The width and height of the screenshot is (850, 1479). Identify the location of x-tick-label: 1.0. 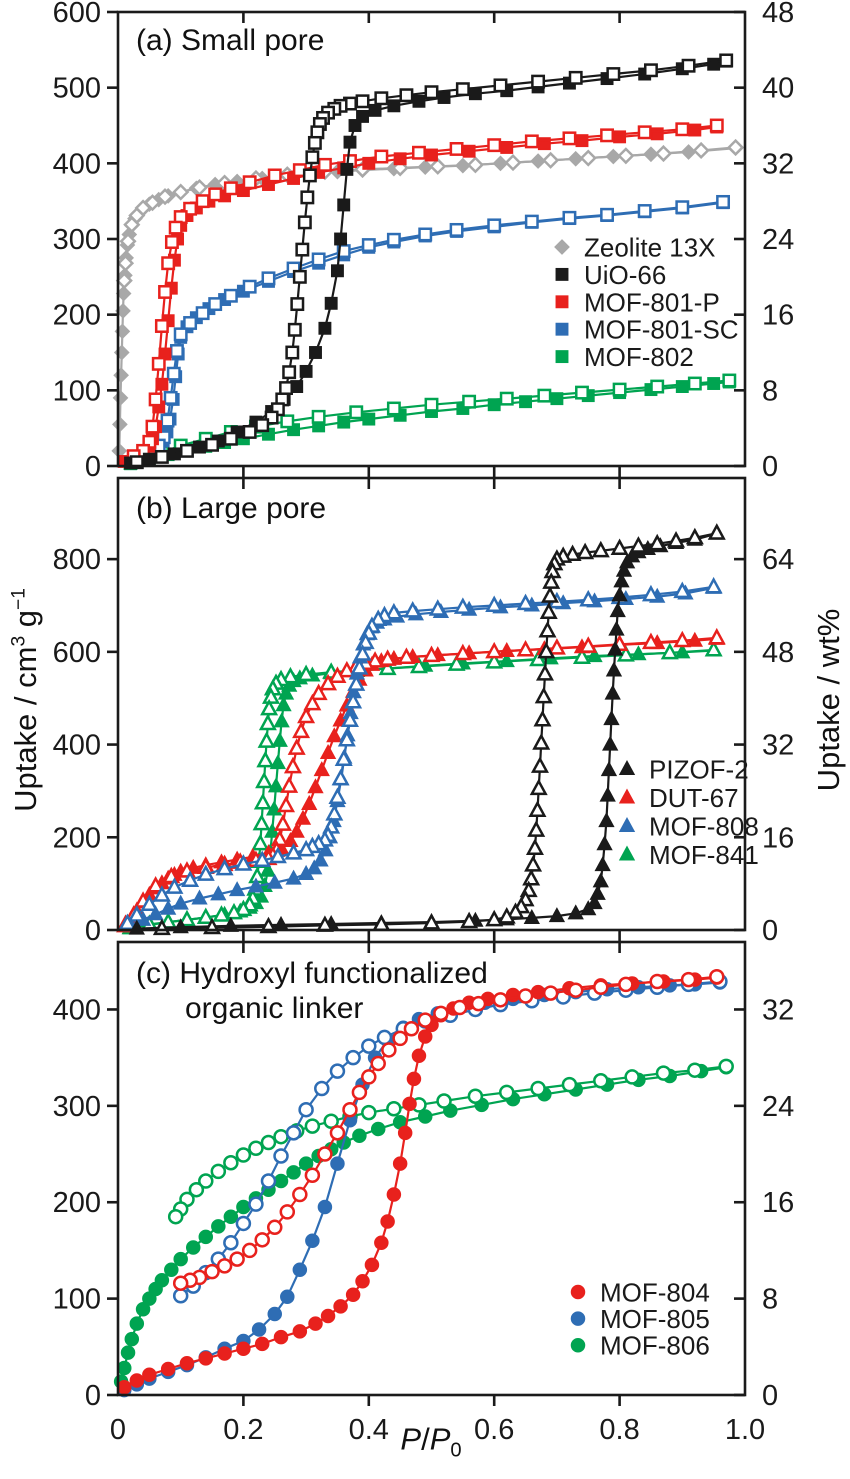
(745, 1430).